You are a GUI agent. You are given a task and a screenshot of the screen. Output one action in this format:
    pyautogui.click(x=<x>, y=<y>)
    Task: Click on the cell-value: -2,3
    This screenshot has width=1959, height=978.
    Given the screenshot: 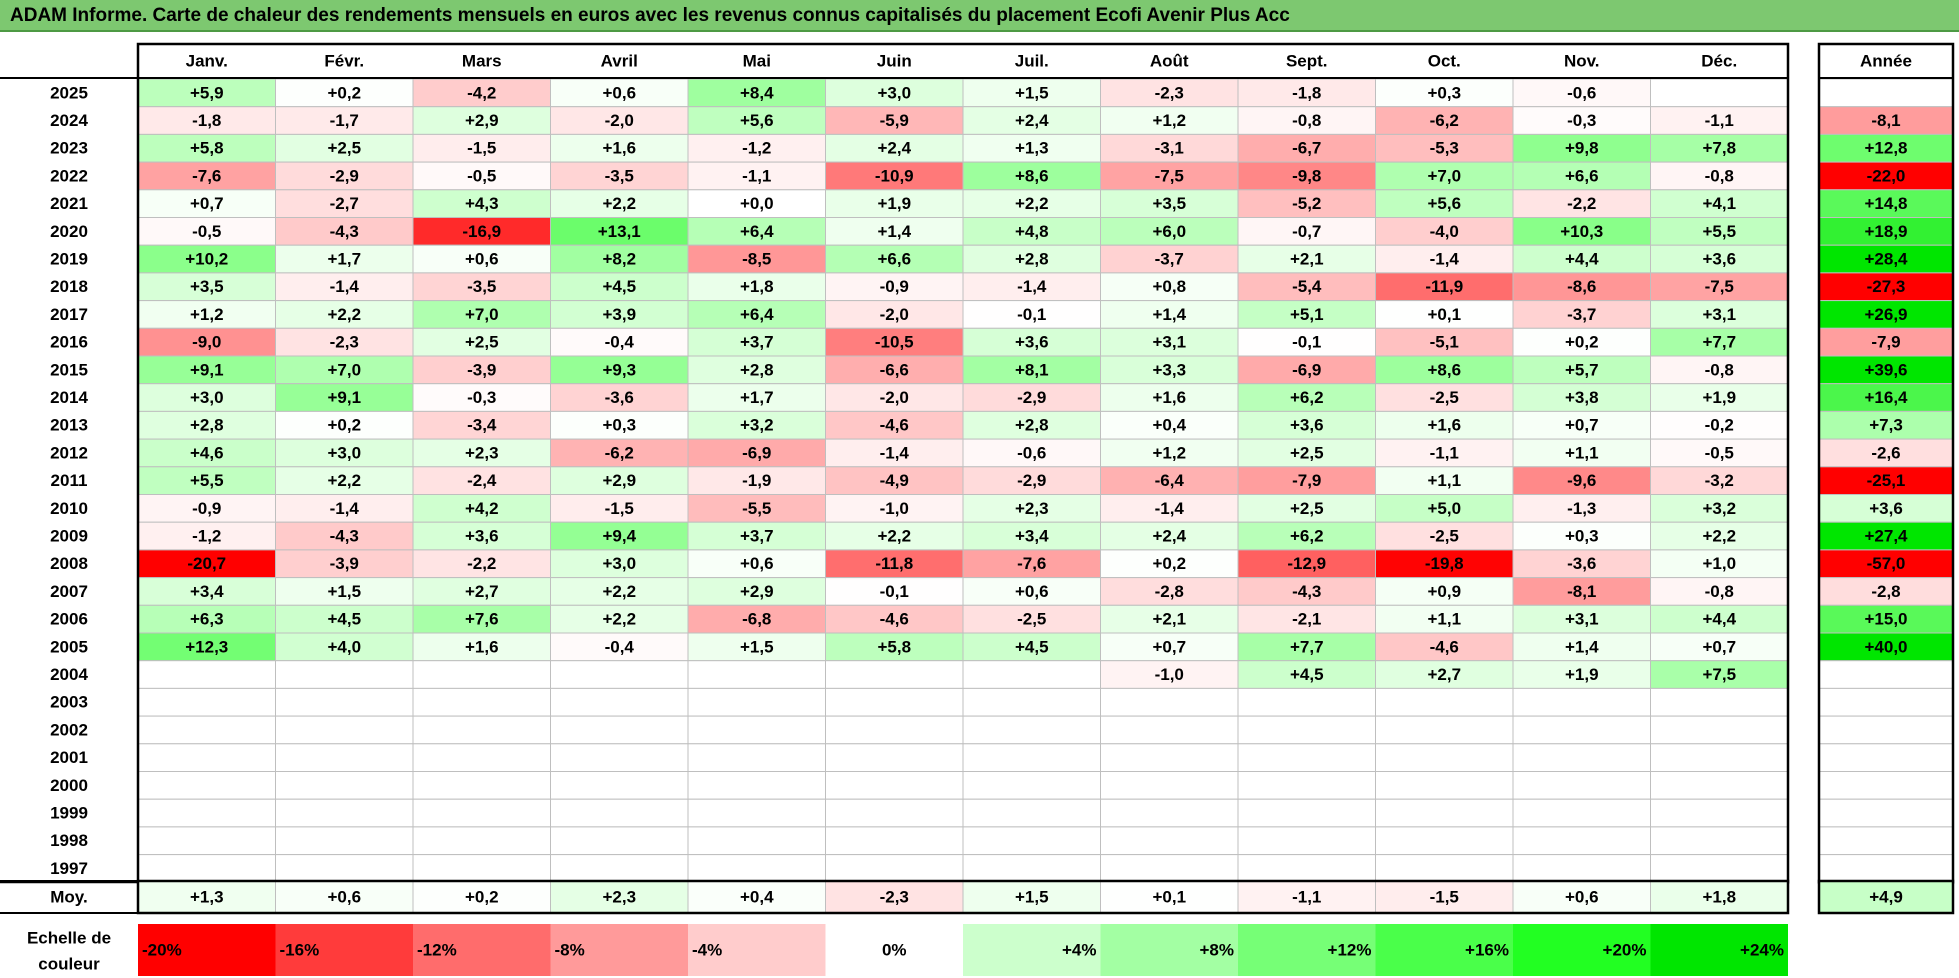 What is the action you would take?
    pyautogui.click(x=344, y=342)
    